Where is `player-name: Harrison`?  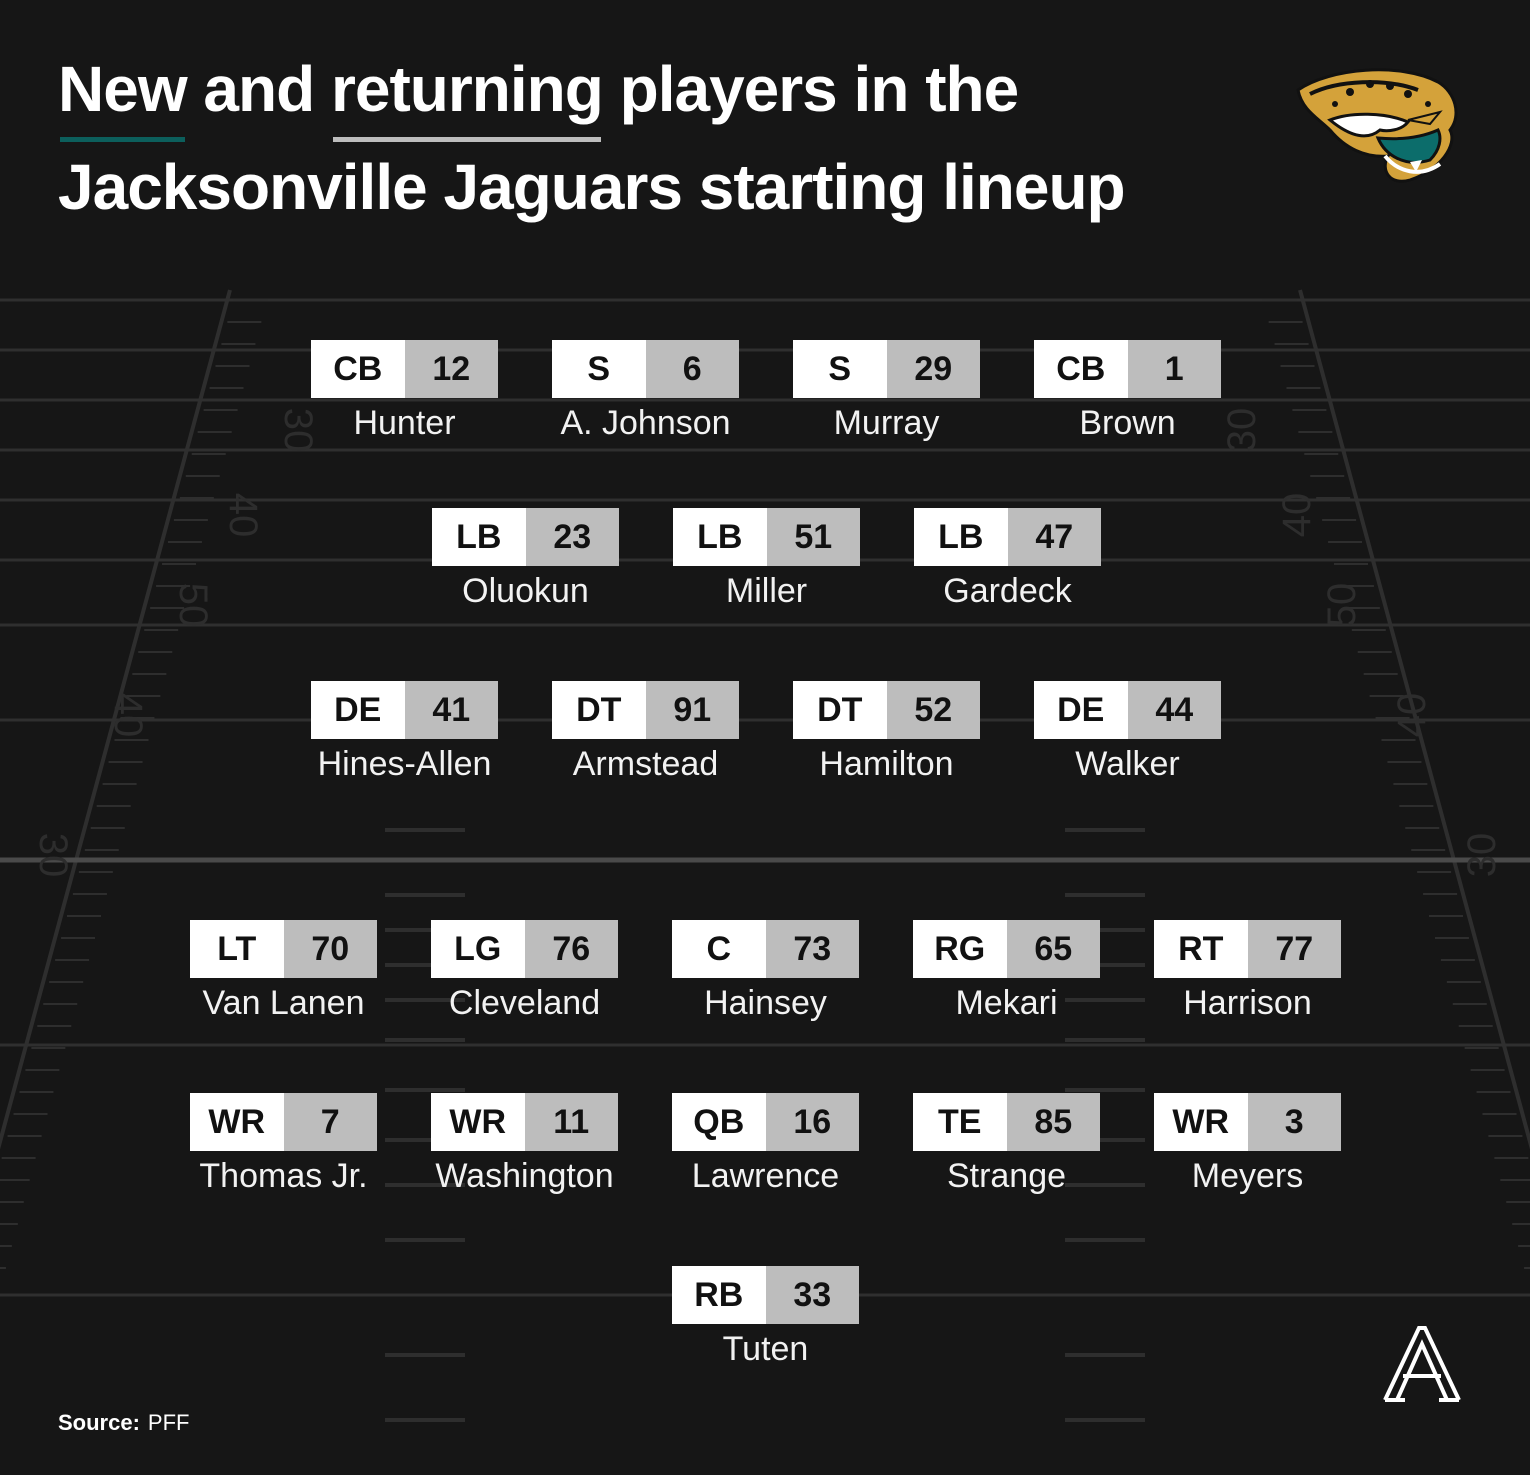
player-name: Harrison is located at coordinates (1247, 1003).